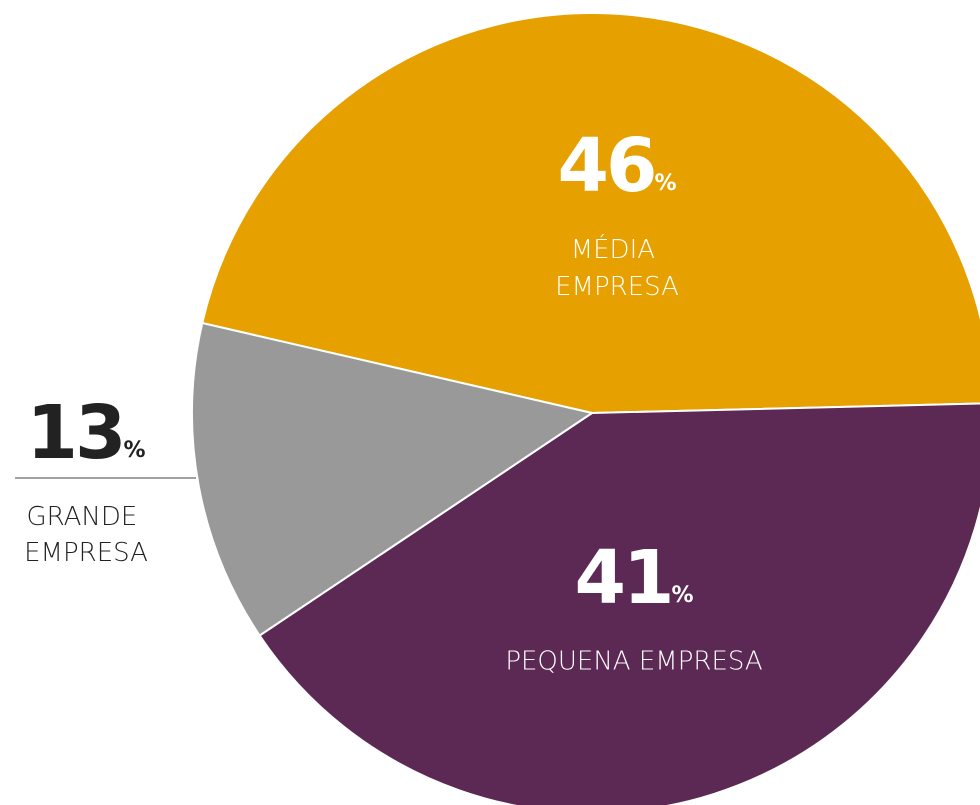 The image size is (980, 805). I want to click on category-label: PEQUENA EMPRESA, so click(633, 662).